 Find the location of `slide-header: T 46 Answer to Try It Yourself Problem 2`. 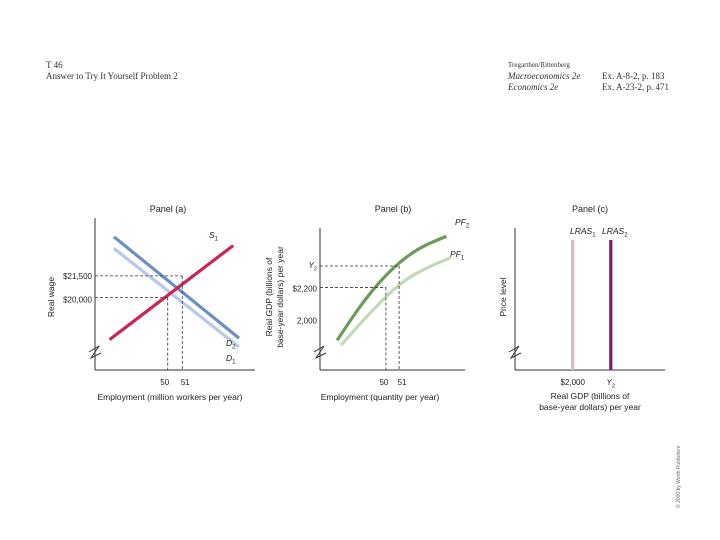

slide-header: T 46 Answer to Try It Yourself Problem 2 is located at coordinates (112, 71).